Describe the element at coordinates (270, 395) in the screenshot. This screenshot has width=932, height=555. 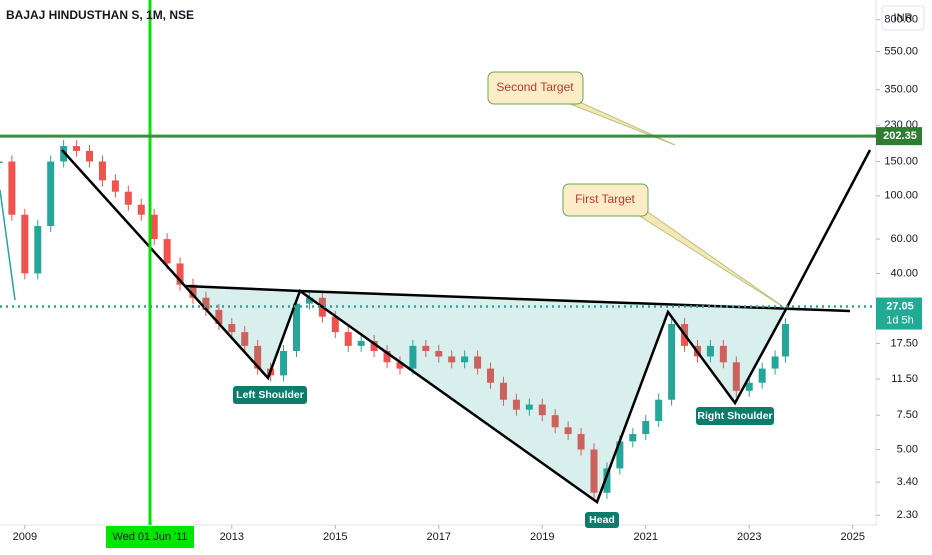
I see `pattern-label: Left Shoulder` at that location.